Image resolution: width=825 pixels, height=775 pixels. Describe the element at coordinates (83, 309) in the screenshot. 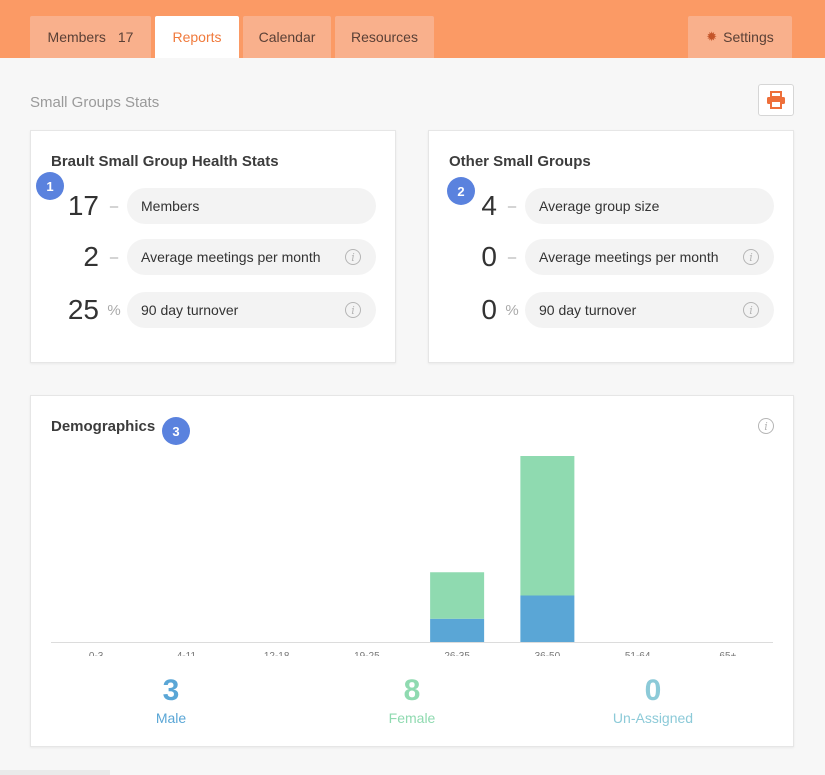

I see `stat-value: 25` at that location.